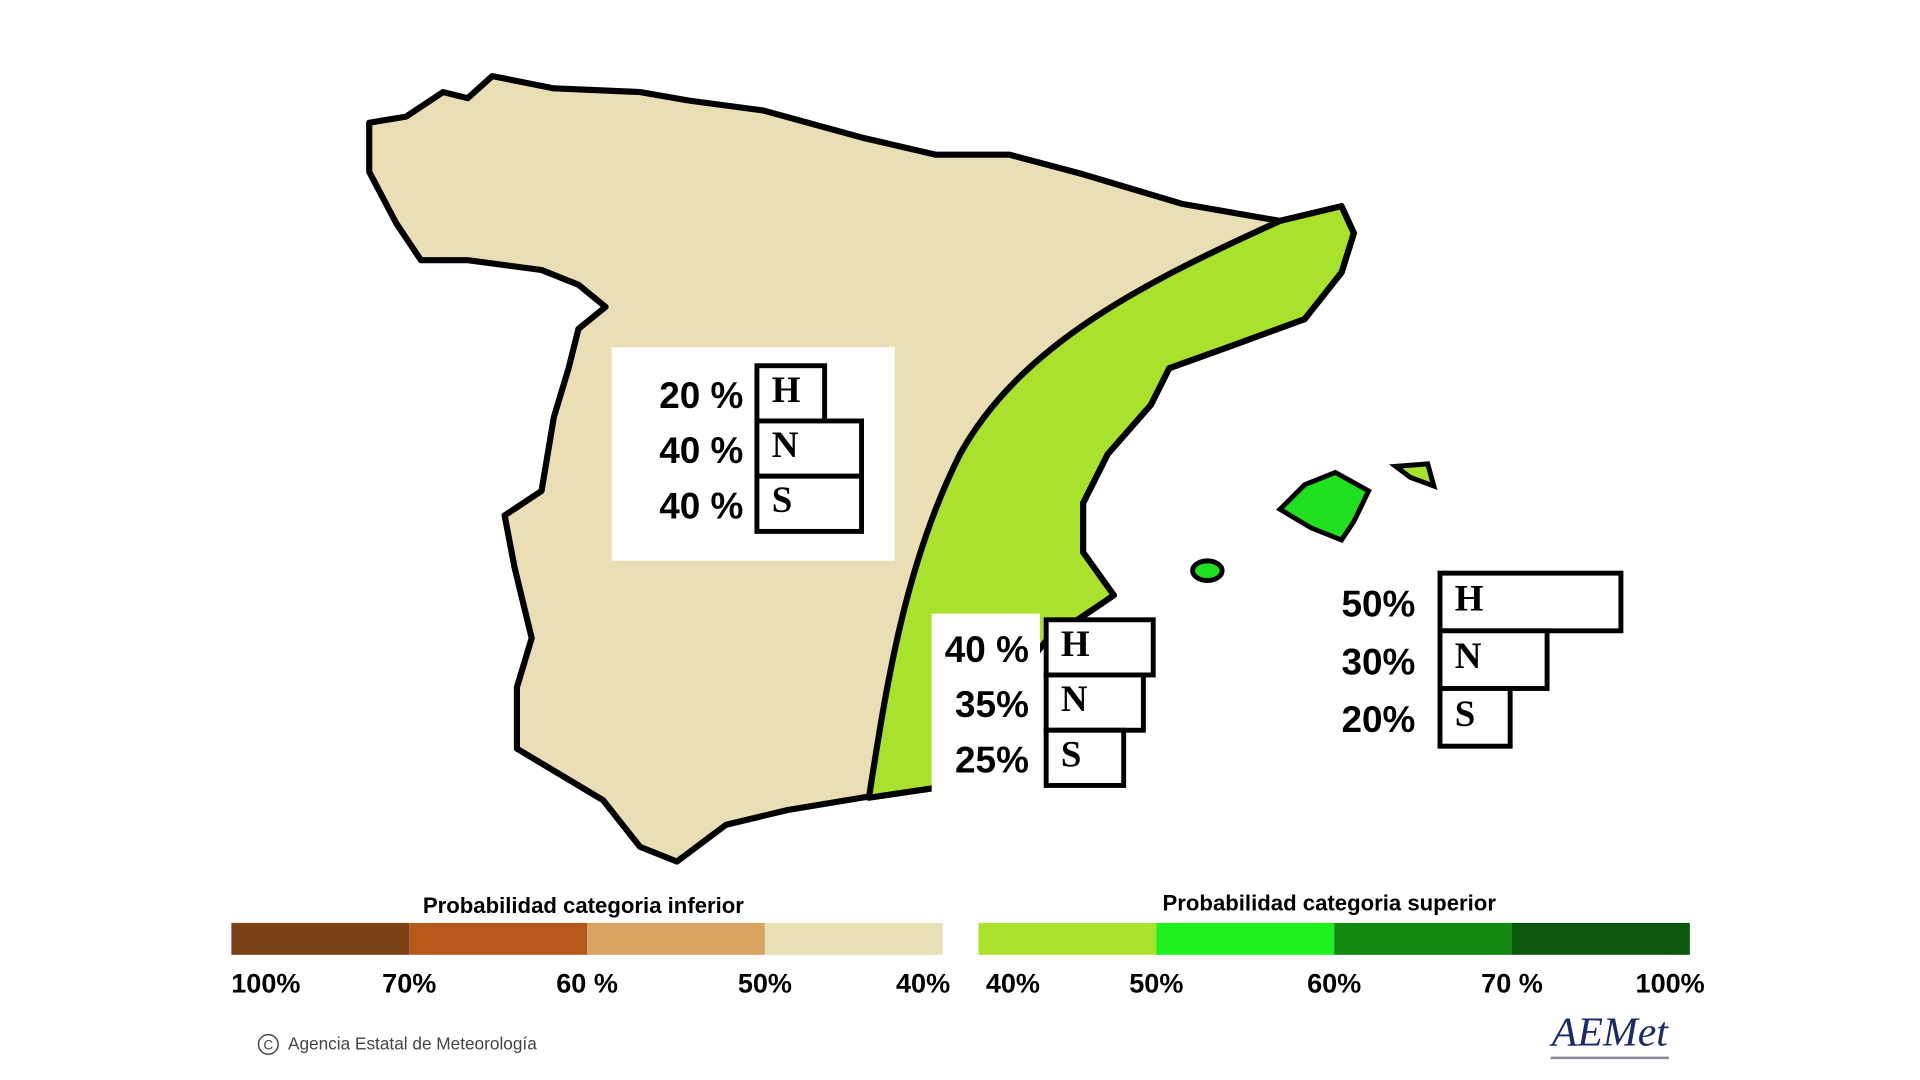 Image resolution: width=1920 pixels, height=1080 pixels. I want to click on legend-label: 60 %, so click(587, 984).